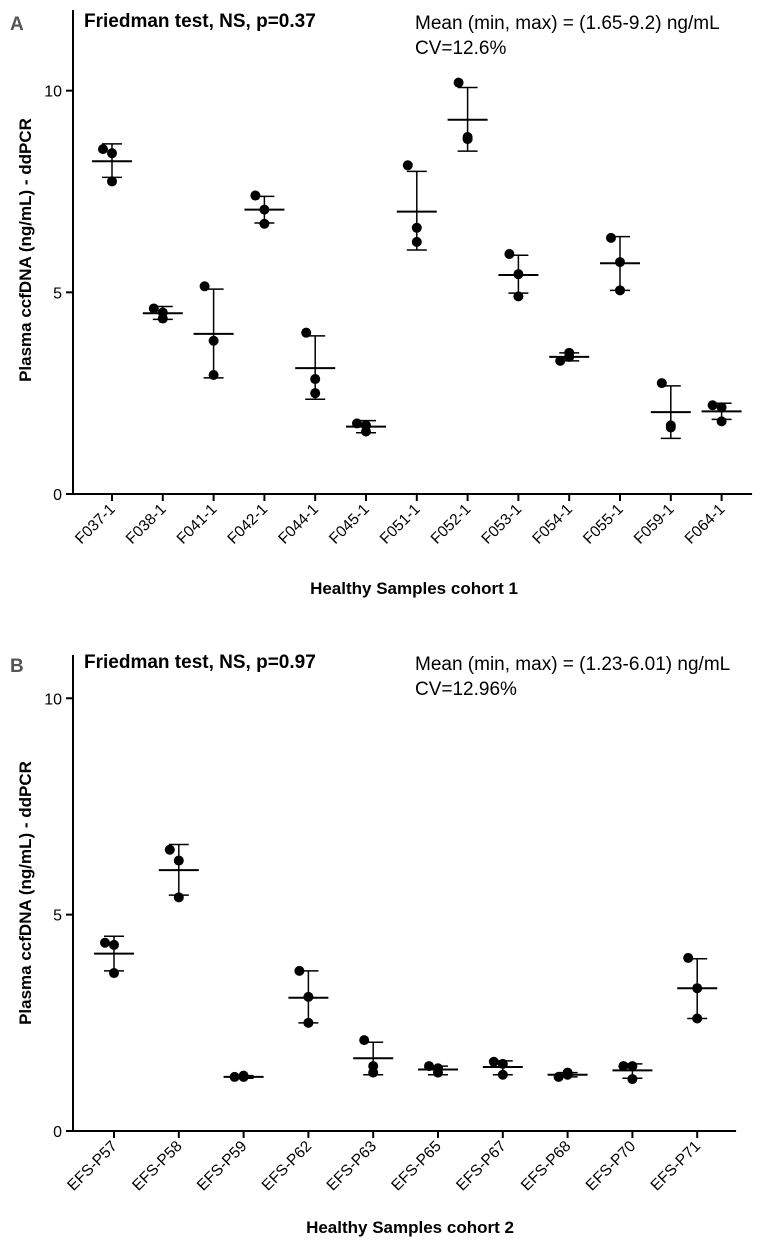 The height and width of the screenshot is (1246, 771). What do you see at coordinates (57, 1132) in the screenshot?
I see `panel-b-y-tick-label: 0` at bounding box center [57, 1132].